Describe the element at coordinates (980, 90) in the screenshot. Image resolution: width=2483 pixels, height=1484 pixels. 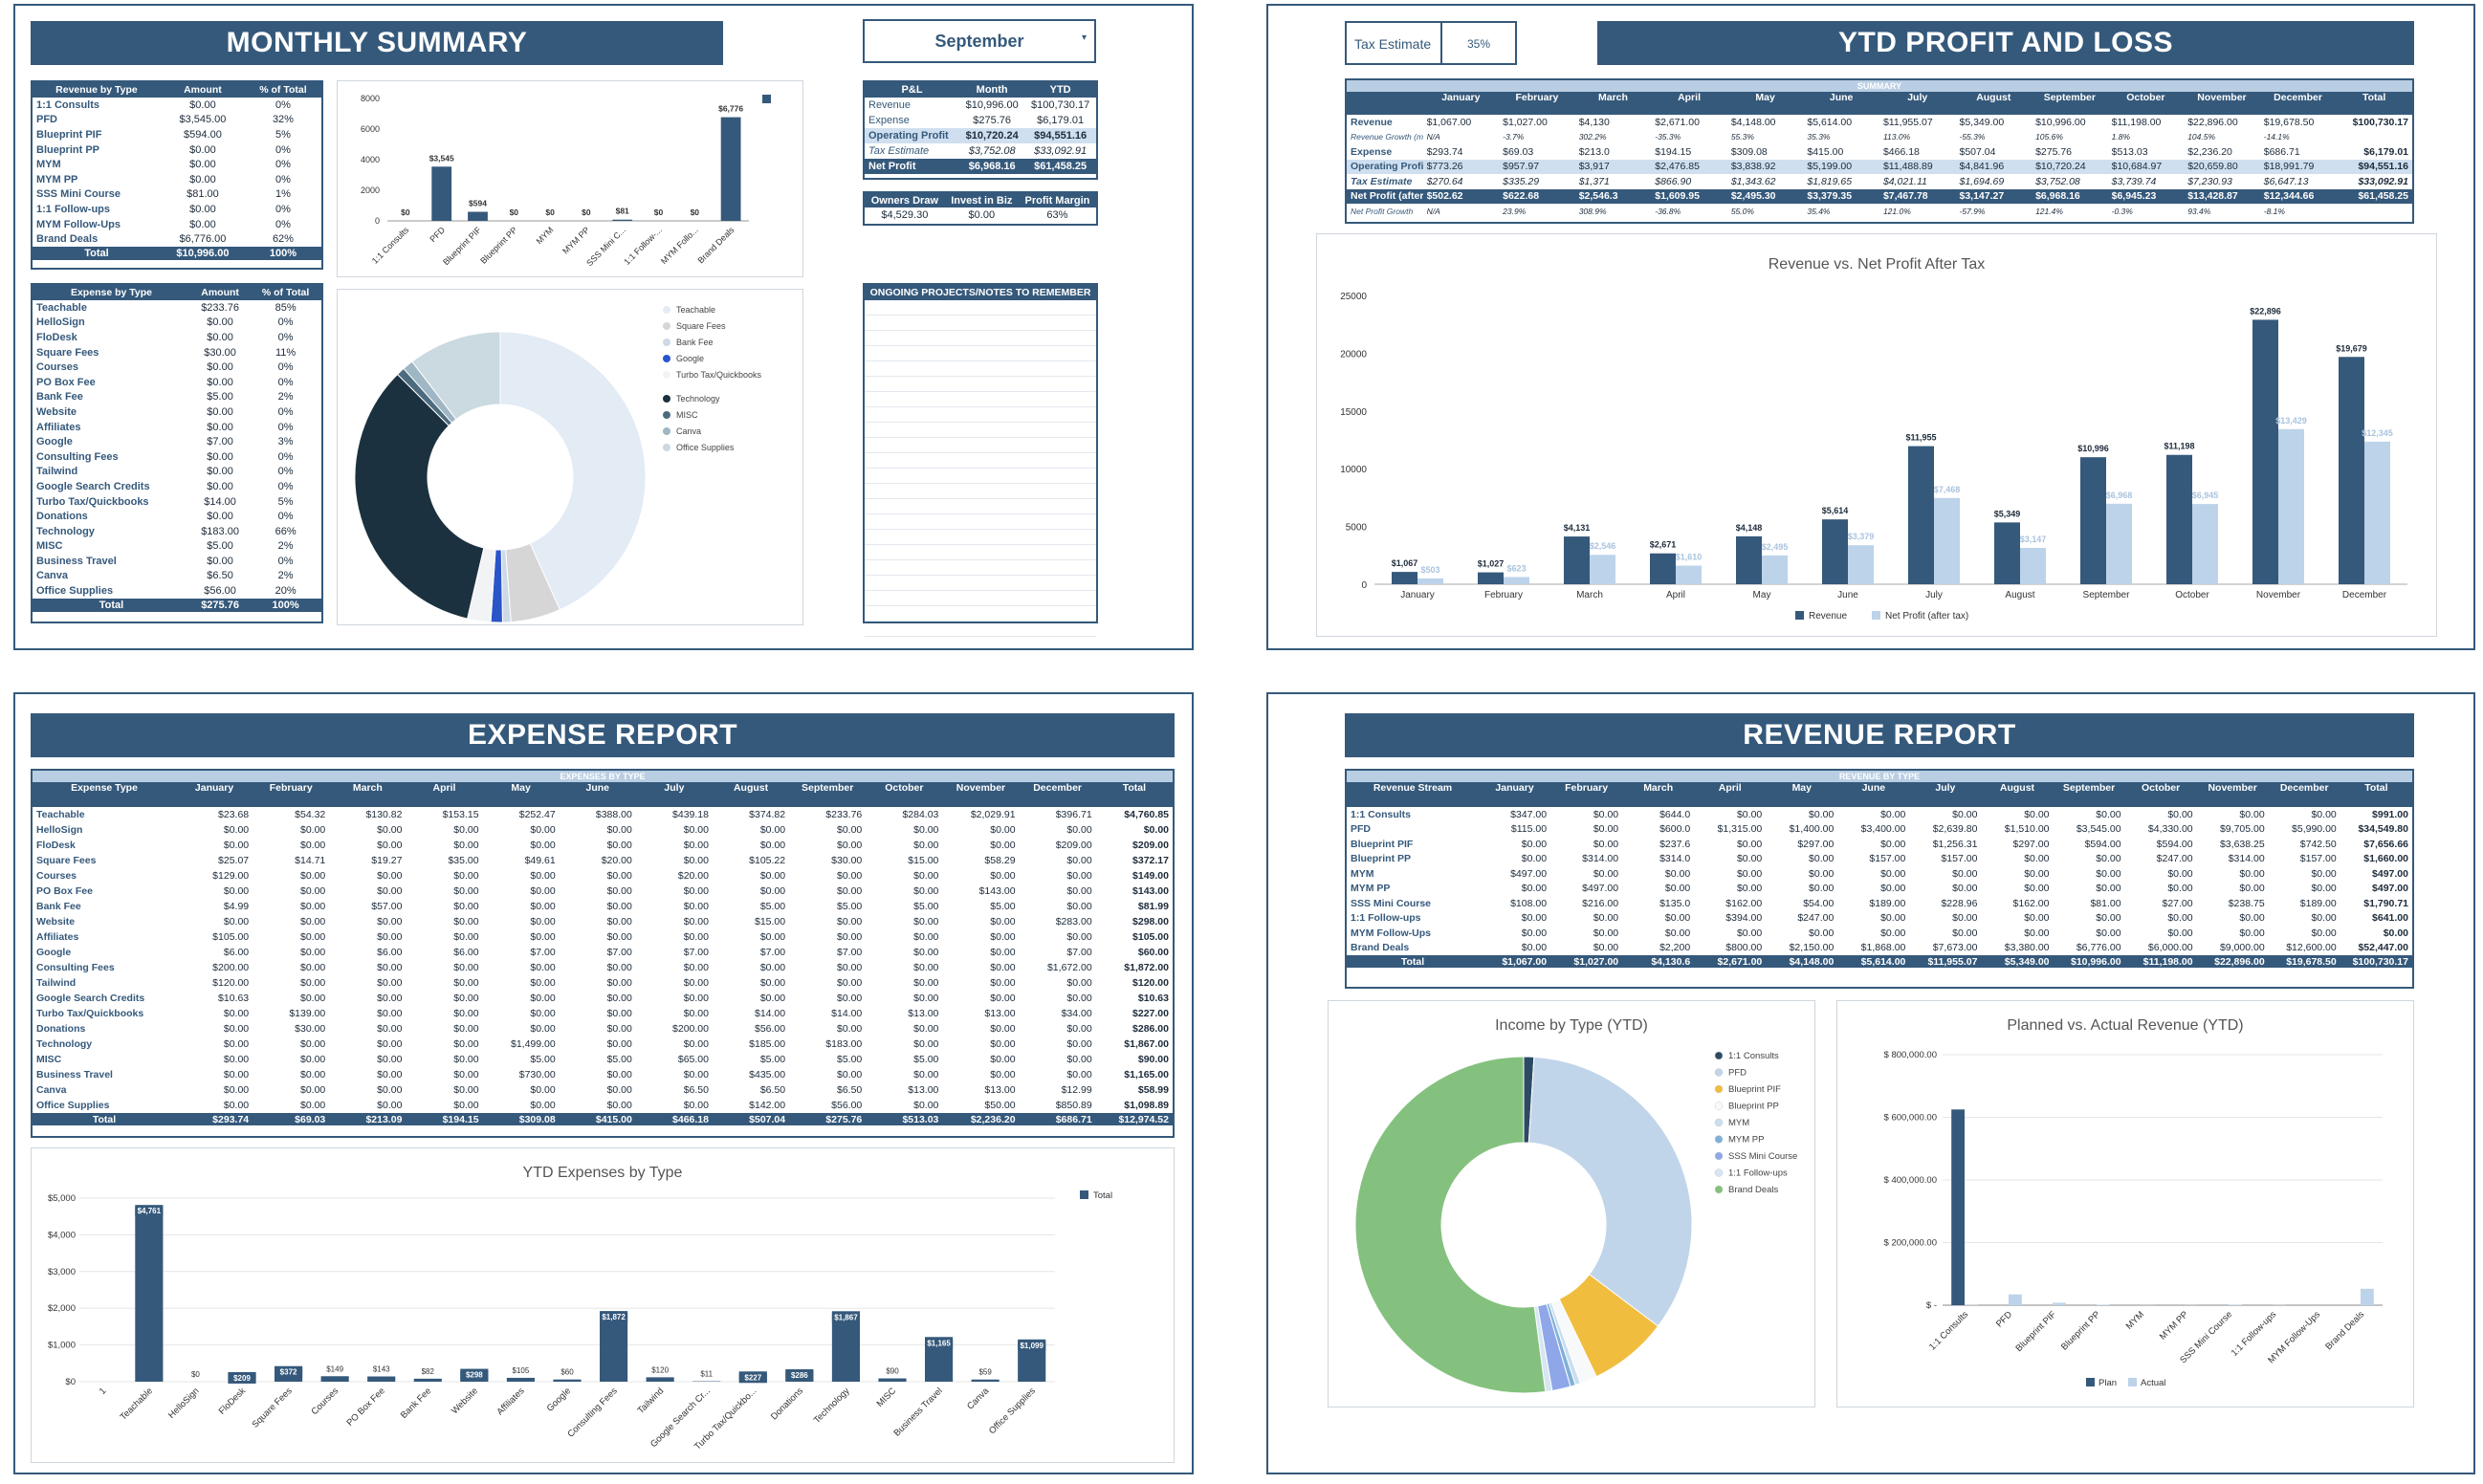
I see `table-header-row: P&L Month YTD` at that location.